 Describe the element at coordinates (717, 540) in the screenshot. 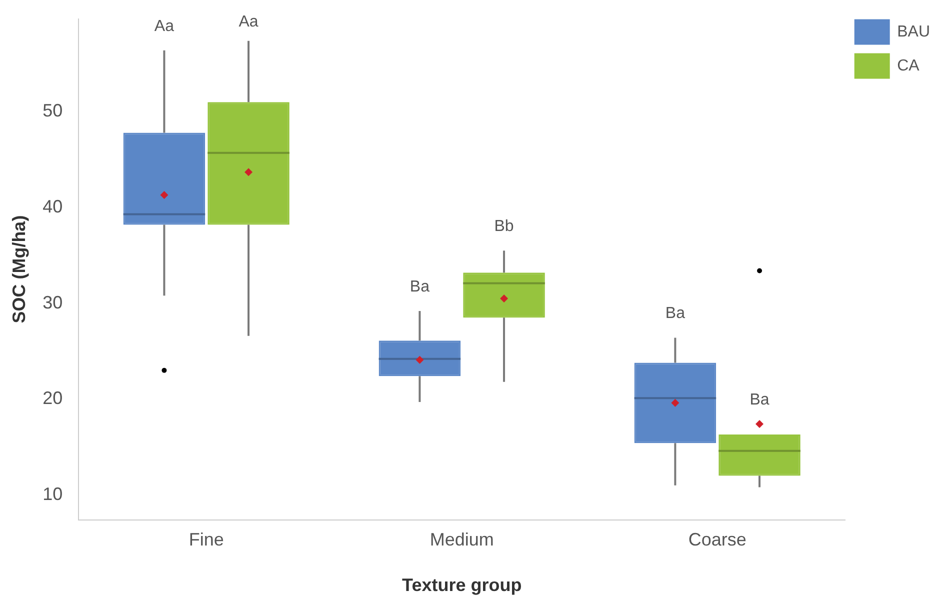

I see `x-tick-label: Coarse` at that location.